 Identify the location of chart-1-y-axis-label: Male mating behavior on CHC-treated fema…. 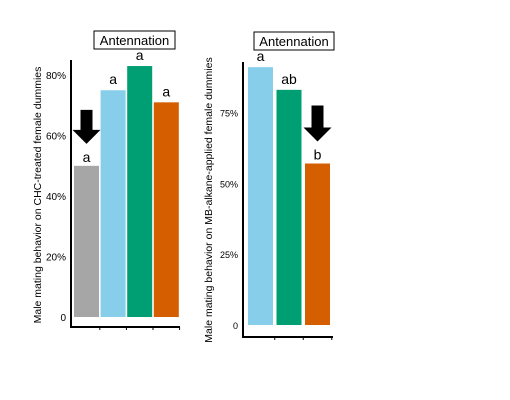
(38, 195).